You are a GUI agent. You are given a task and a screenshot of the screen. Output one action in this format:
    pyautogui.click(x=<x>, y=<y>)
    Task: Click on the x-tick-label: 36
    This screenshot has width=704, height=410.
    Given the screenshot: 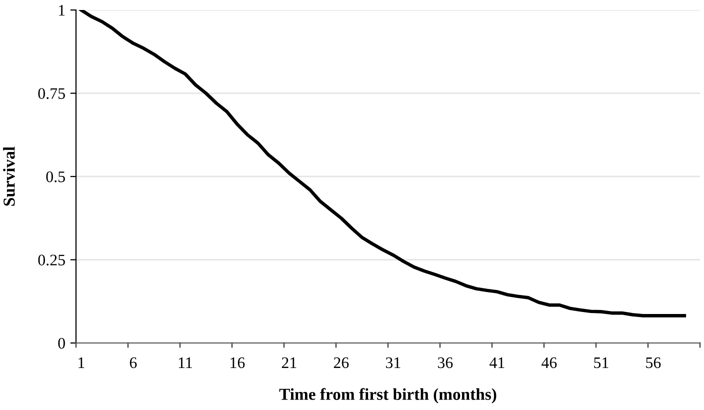 What is the action you would take?
    pyautogui.click(x=445, y=362)
    